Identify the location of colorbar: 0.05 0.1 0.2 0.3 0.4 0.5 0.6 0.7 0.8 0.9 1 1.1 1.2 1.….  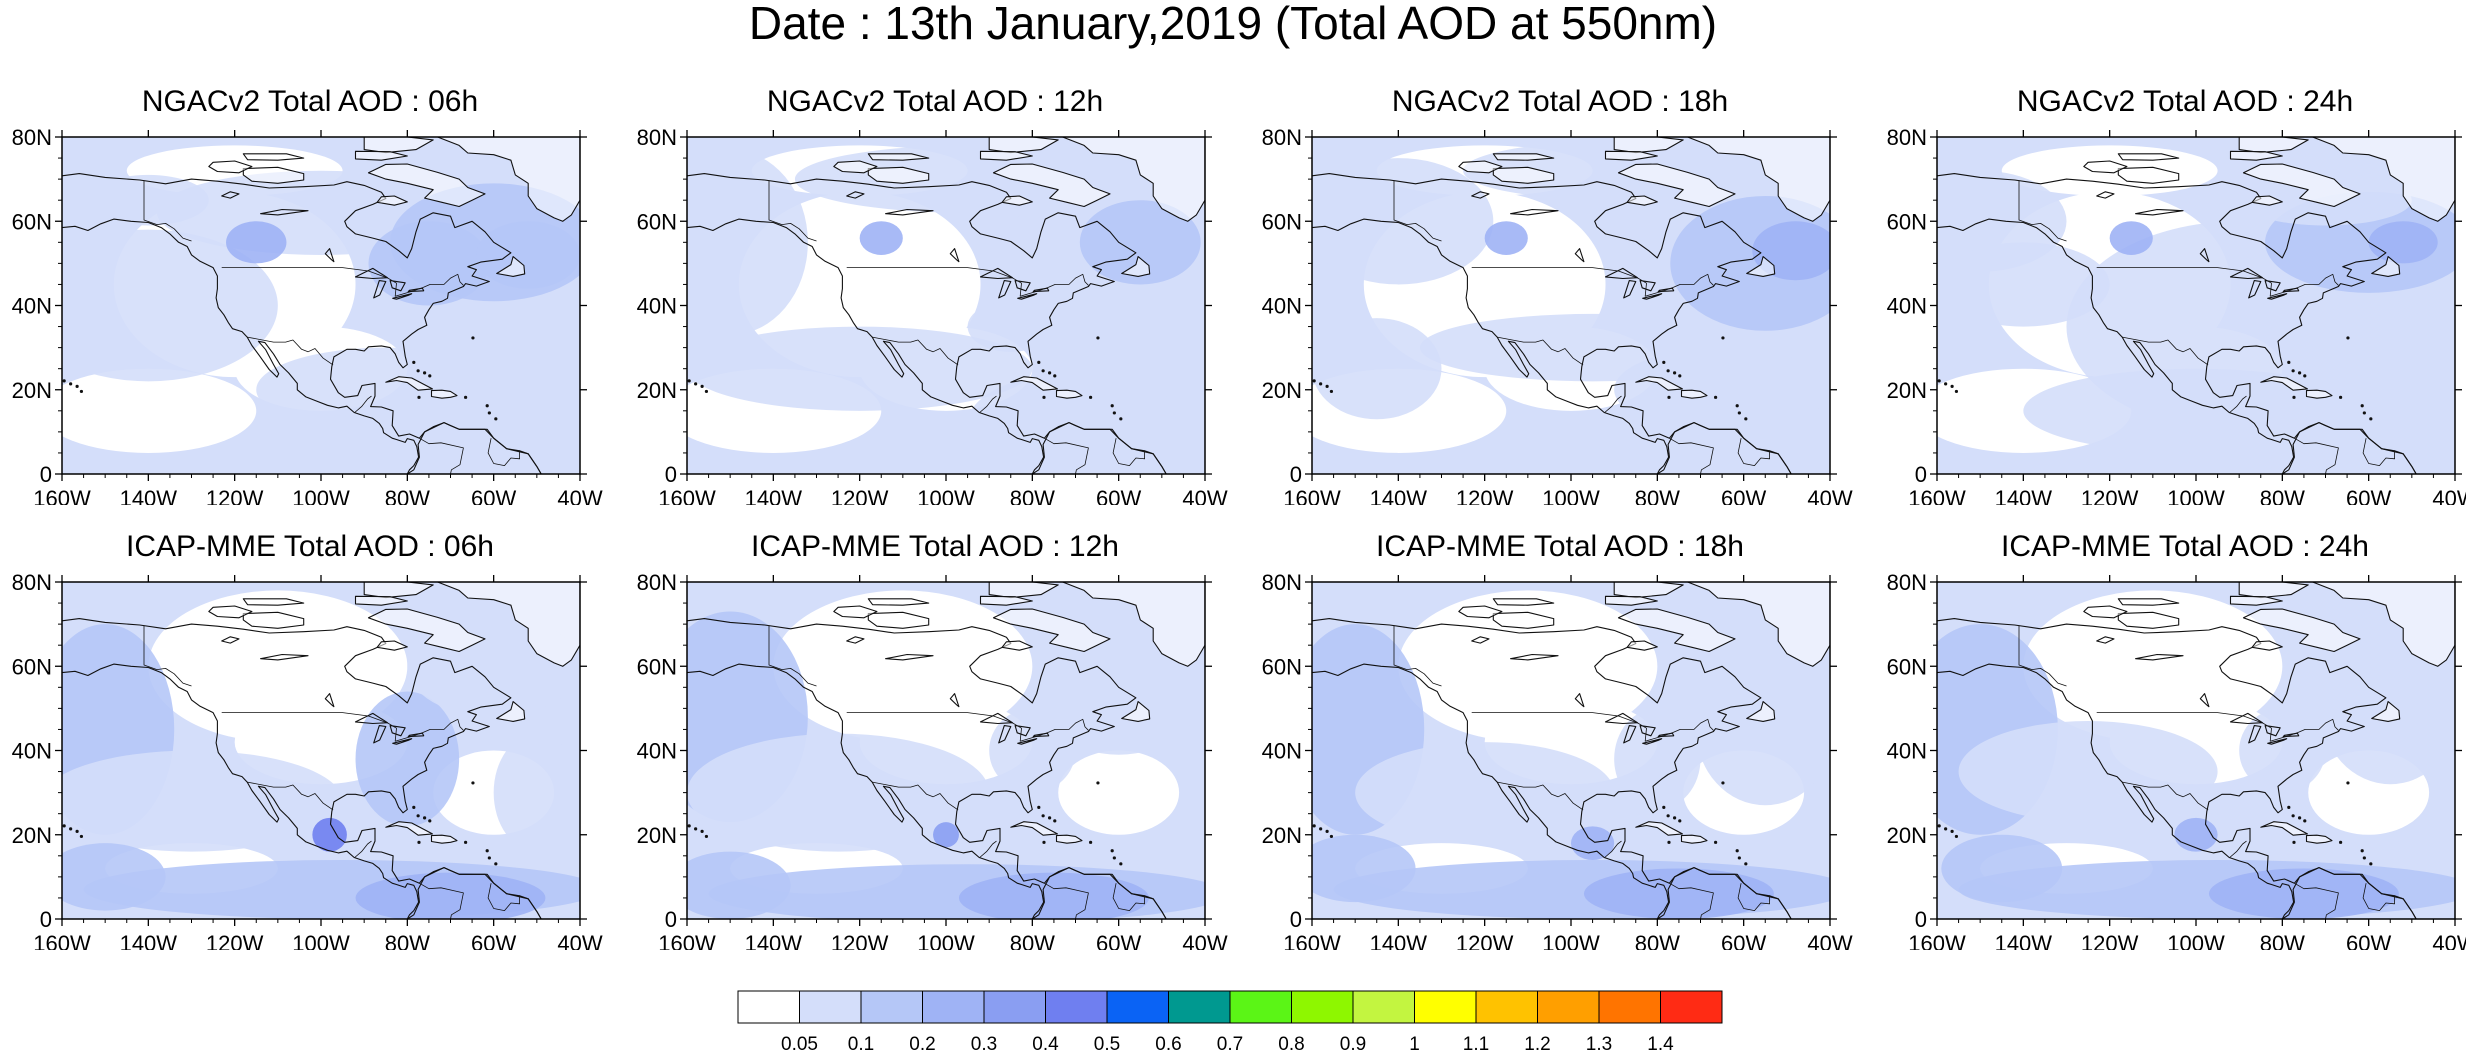
(1230, 1022).